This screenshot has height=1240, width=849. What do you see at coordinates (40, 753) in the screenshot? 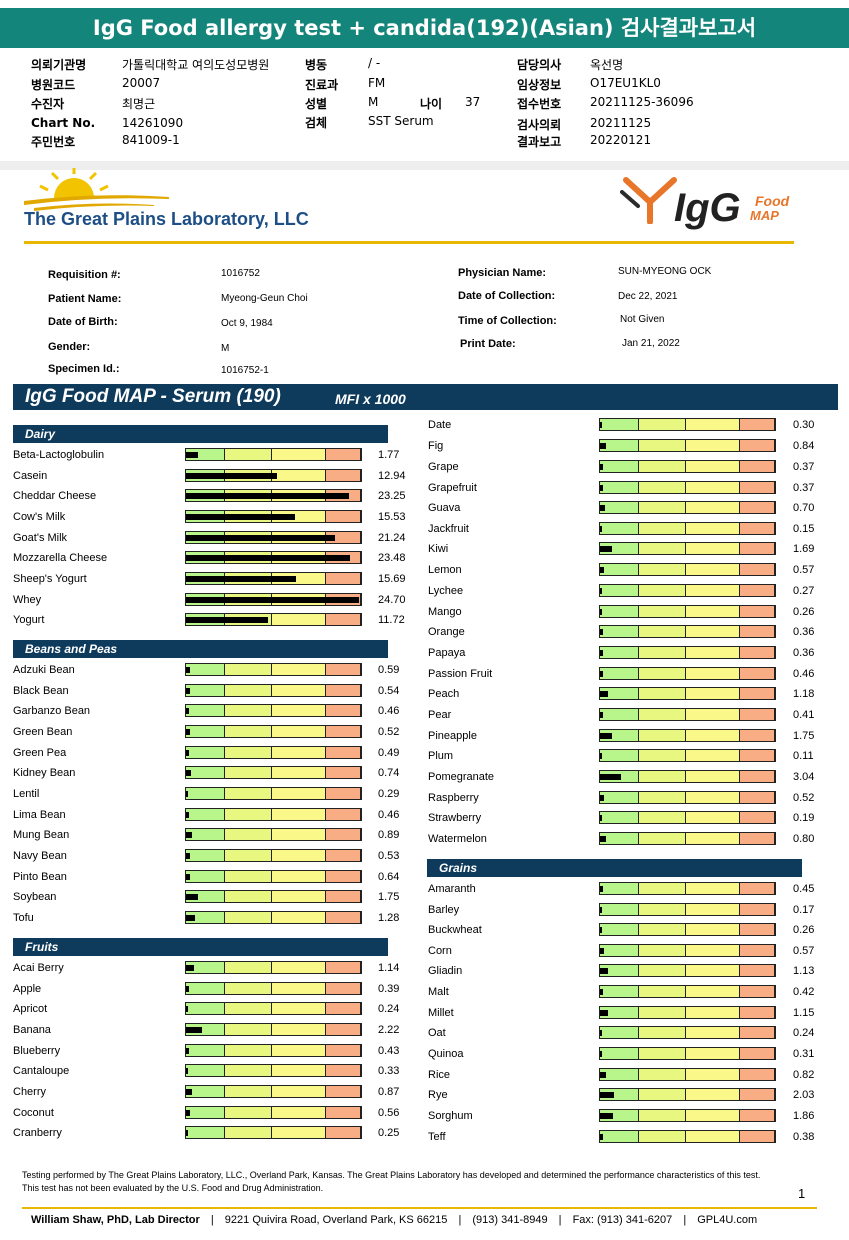
I see `food-name: Green Pea` at bounding box center [40, 753].